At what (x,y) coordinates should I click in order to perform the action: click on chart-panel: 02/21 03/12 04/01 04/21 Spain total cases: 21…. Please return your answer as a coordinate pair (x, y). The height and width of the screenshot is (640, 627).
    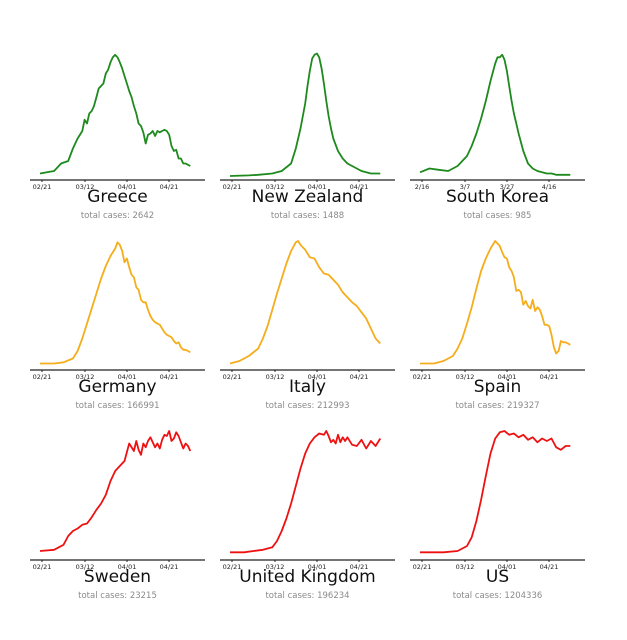
    Looking at the image, I should click on (505, 308).